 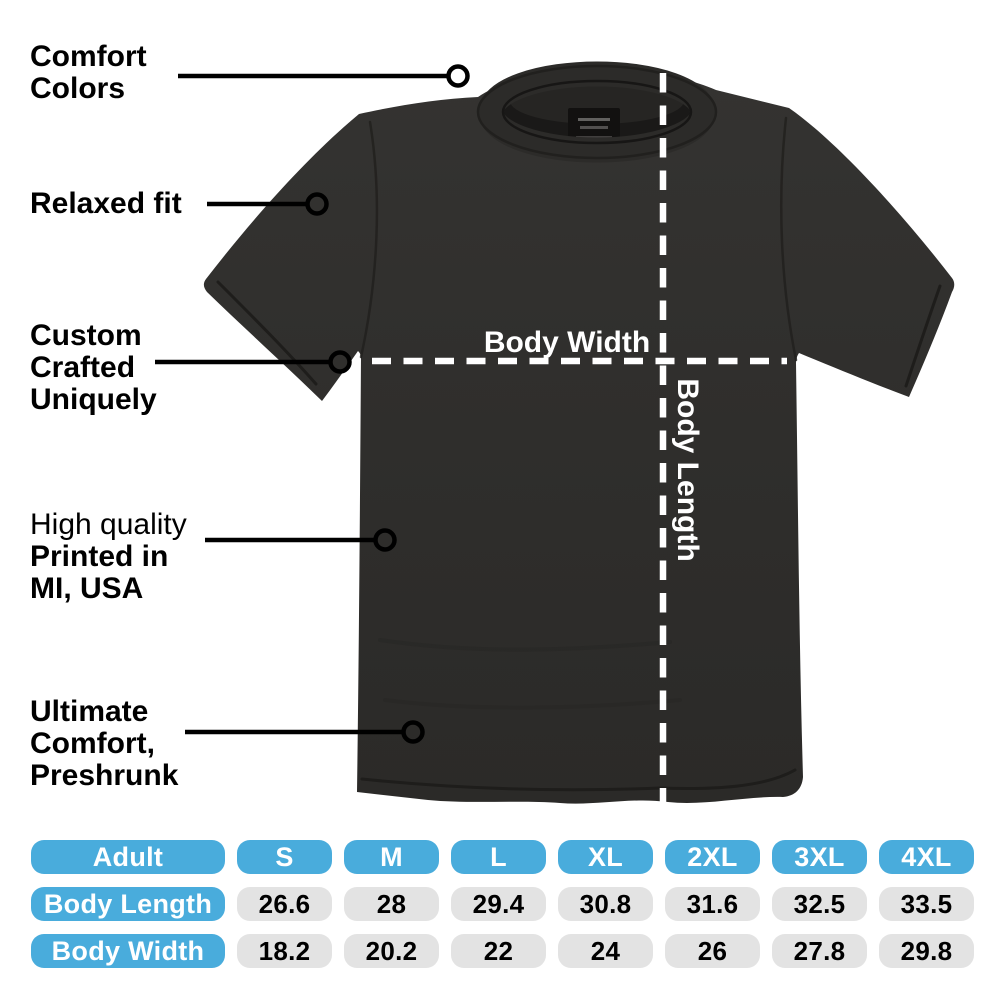 I want to click on callout-text-line: Printed in, so click(x=99, y=556).